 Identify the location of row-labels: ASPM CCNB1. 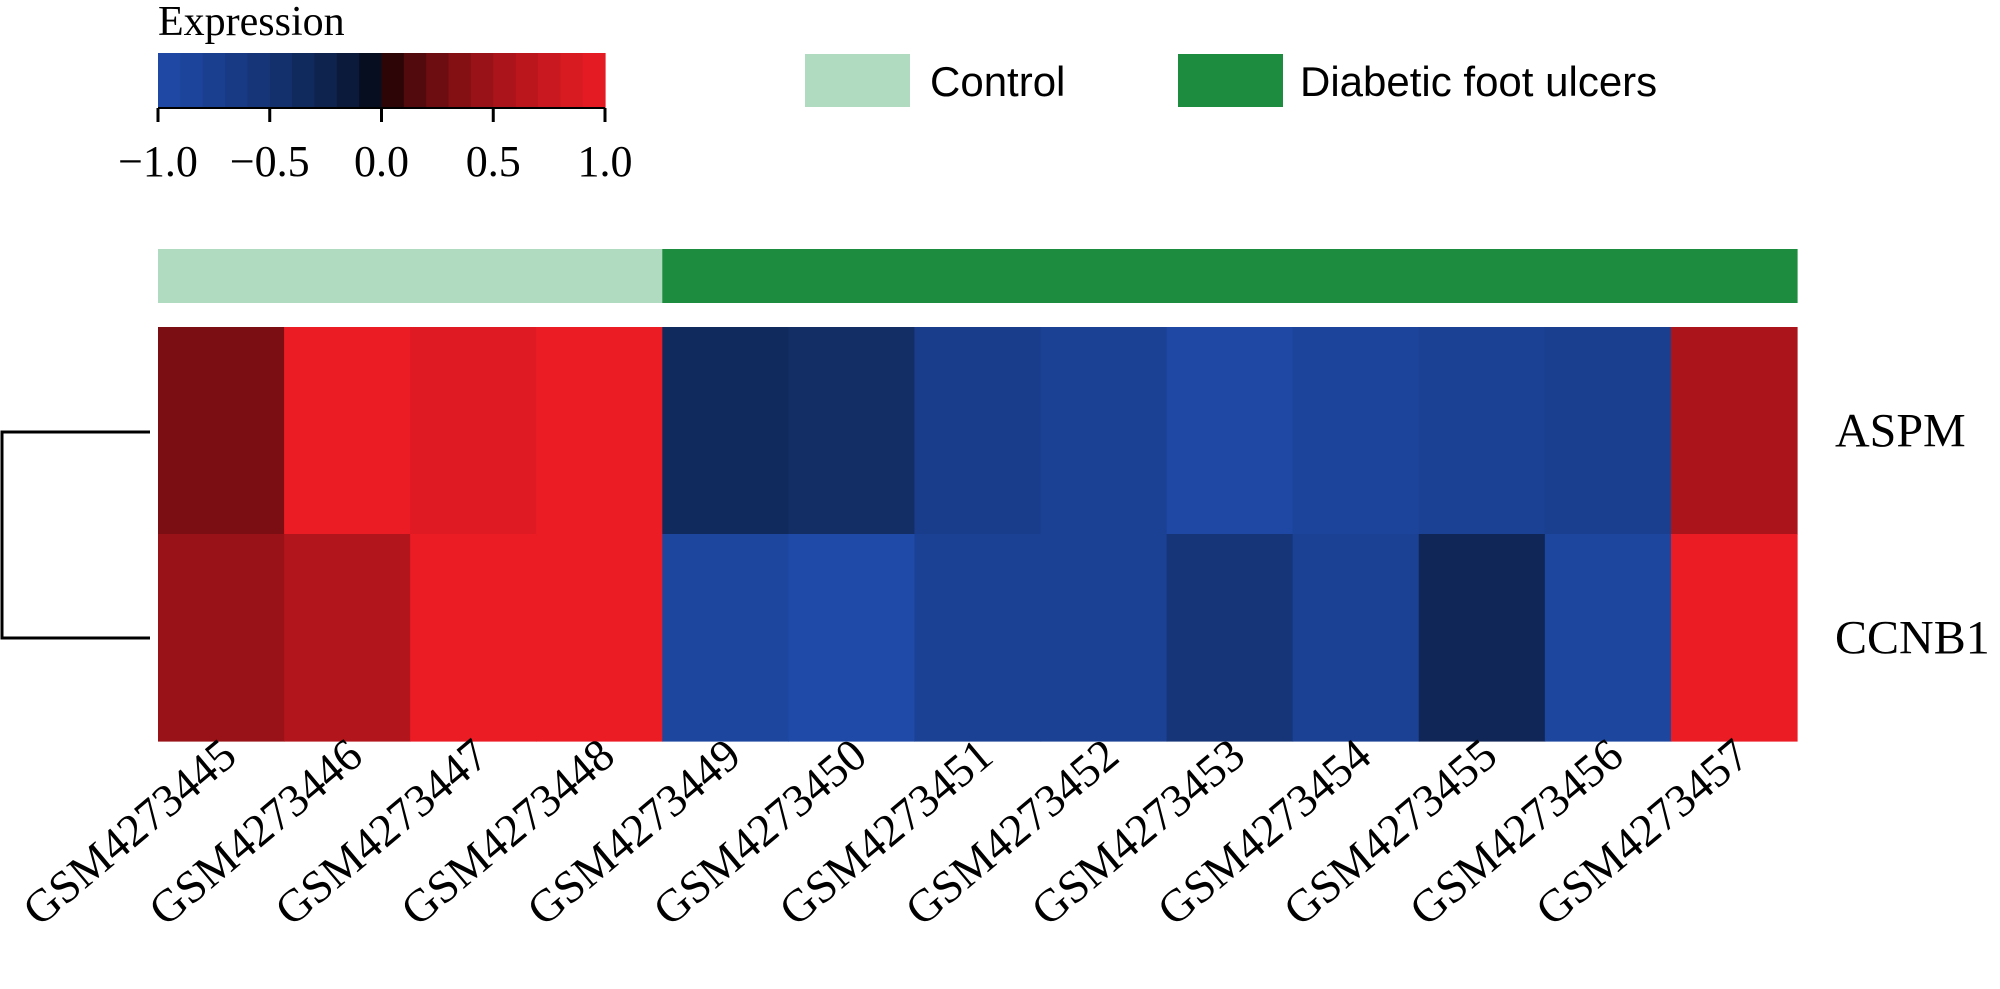
(1912, 535).